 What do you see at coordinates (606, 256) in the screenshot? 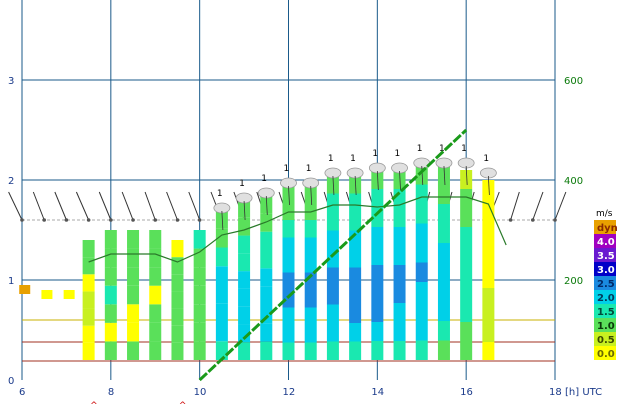
I see `legend-label: 3.5` at bounding box center [606, 256].